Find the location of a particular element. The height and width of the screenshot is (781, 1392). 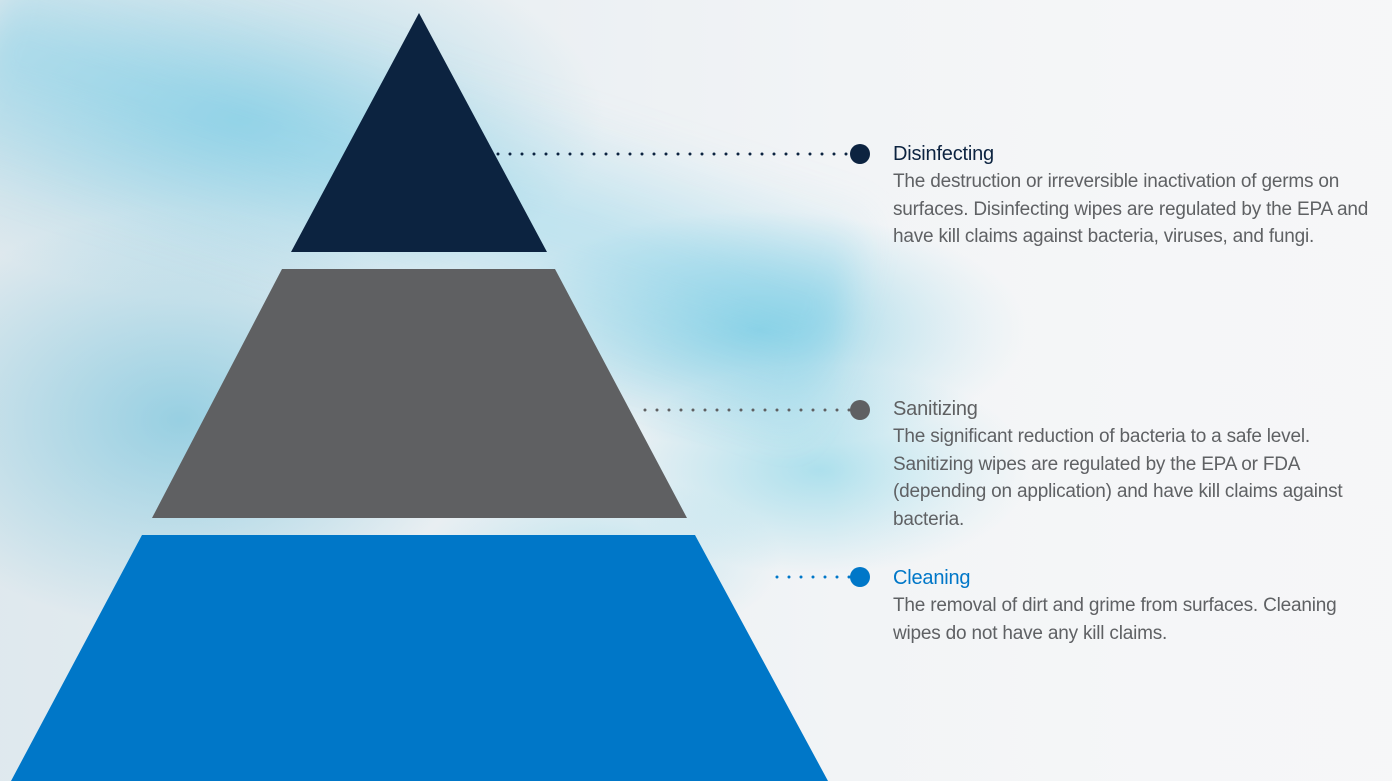

pyramid-tier-sanitizing is located at coordinates (419, 393).